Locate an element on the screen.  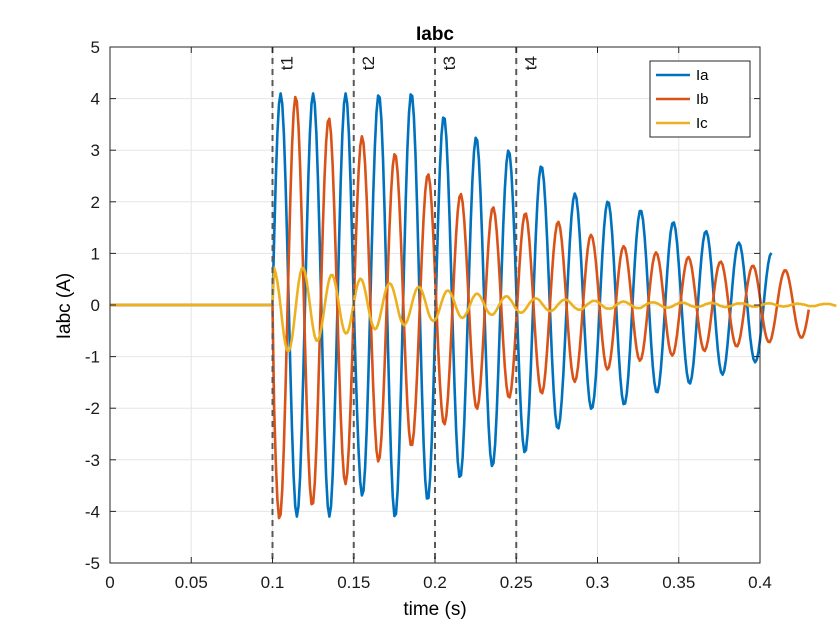
x-axis-label: time (s) is located at coordinates (434, 609).